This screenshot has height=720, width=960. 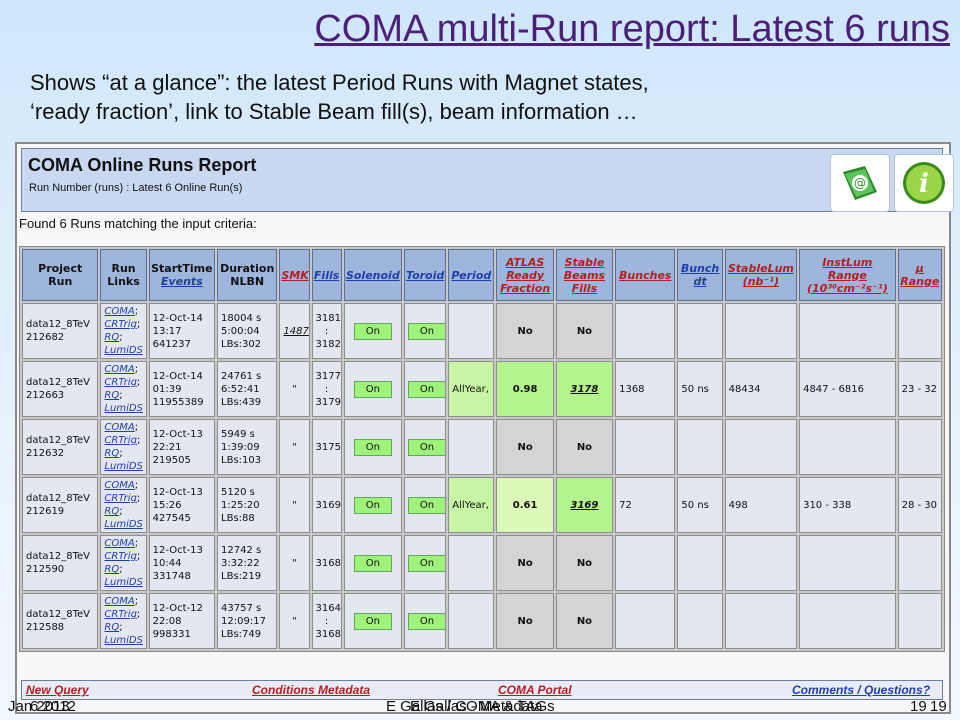 What do you see at coordinates (645, 275) in the screenshot?
I see `col-bunches: Bunches` at bounding box center [645, 275].